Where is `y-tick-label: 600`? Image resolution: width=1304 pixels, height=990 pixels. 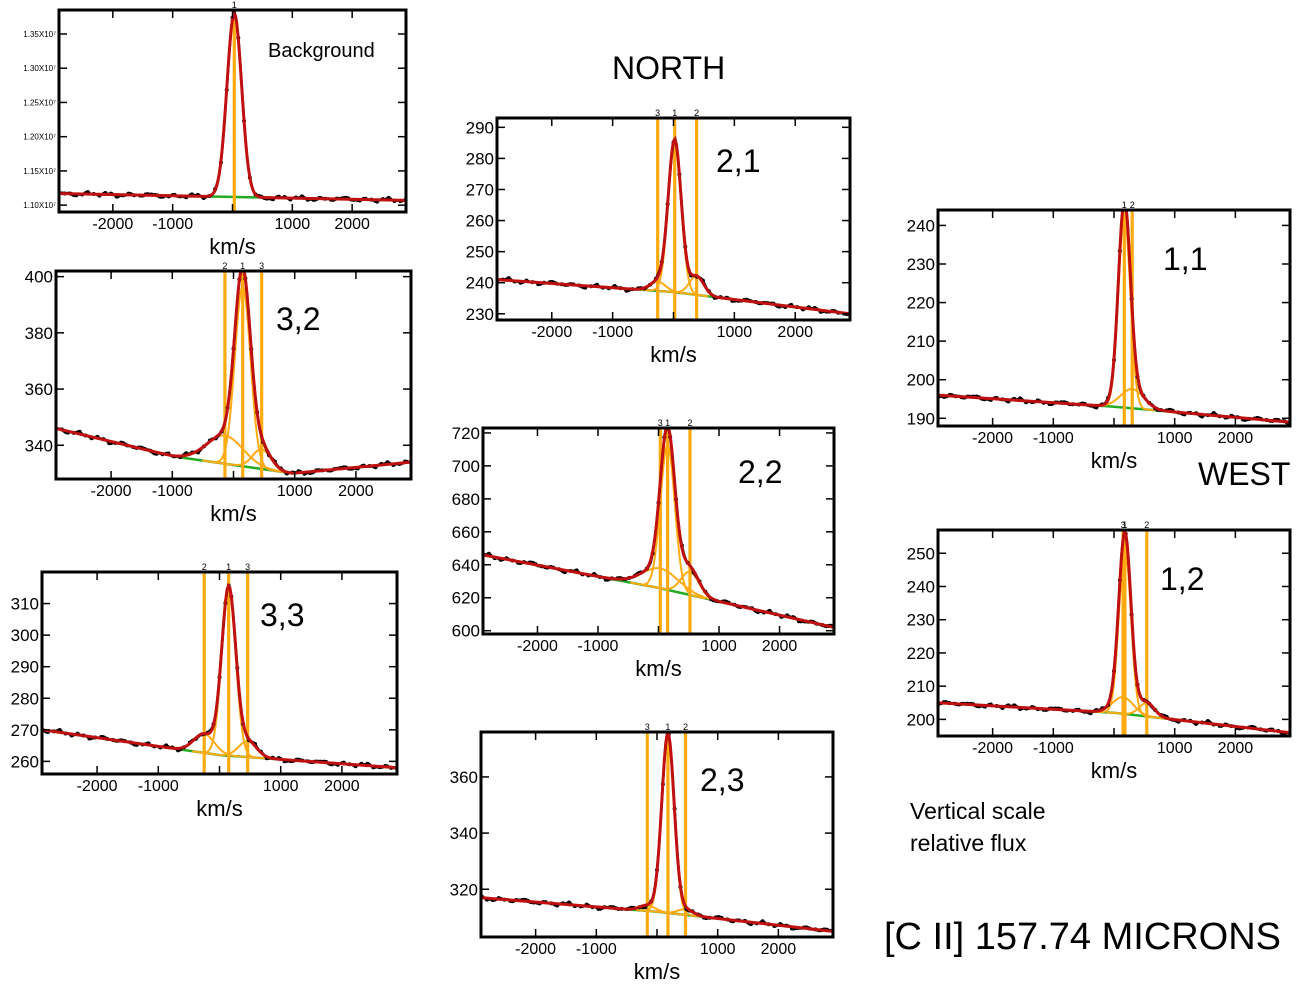
y-tick-label: 600 is located at coordinates (466, 631).